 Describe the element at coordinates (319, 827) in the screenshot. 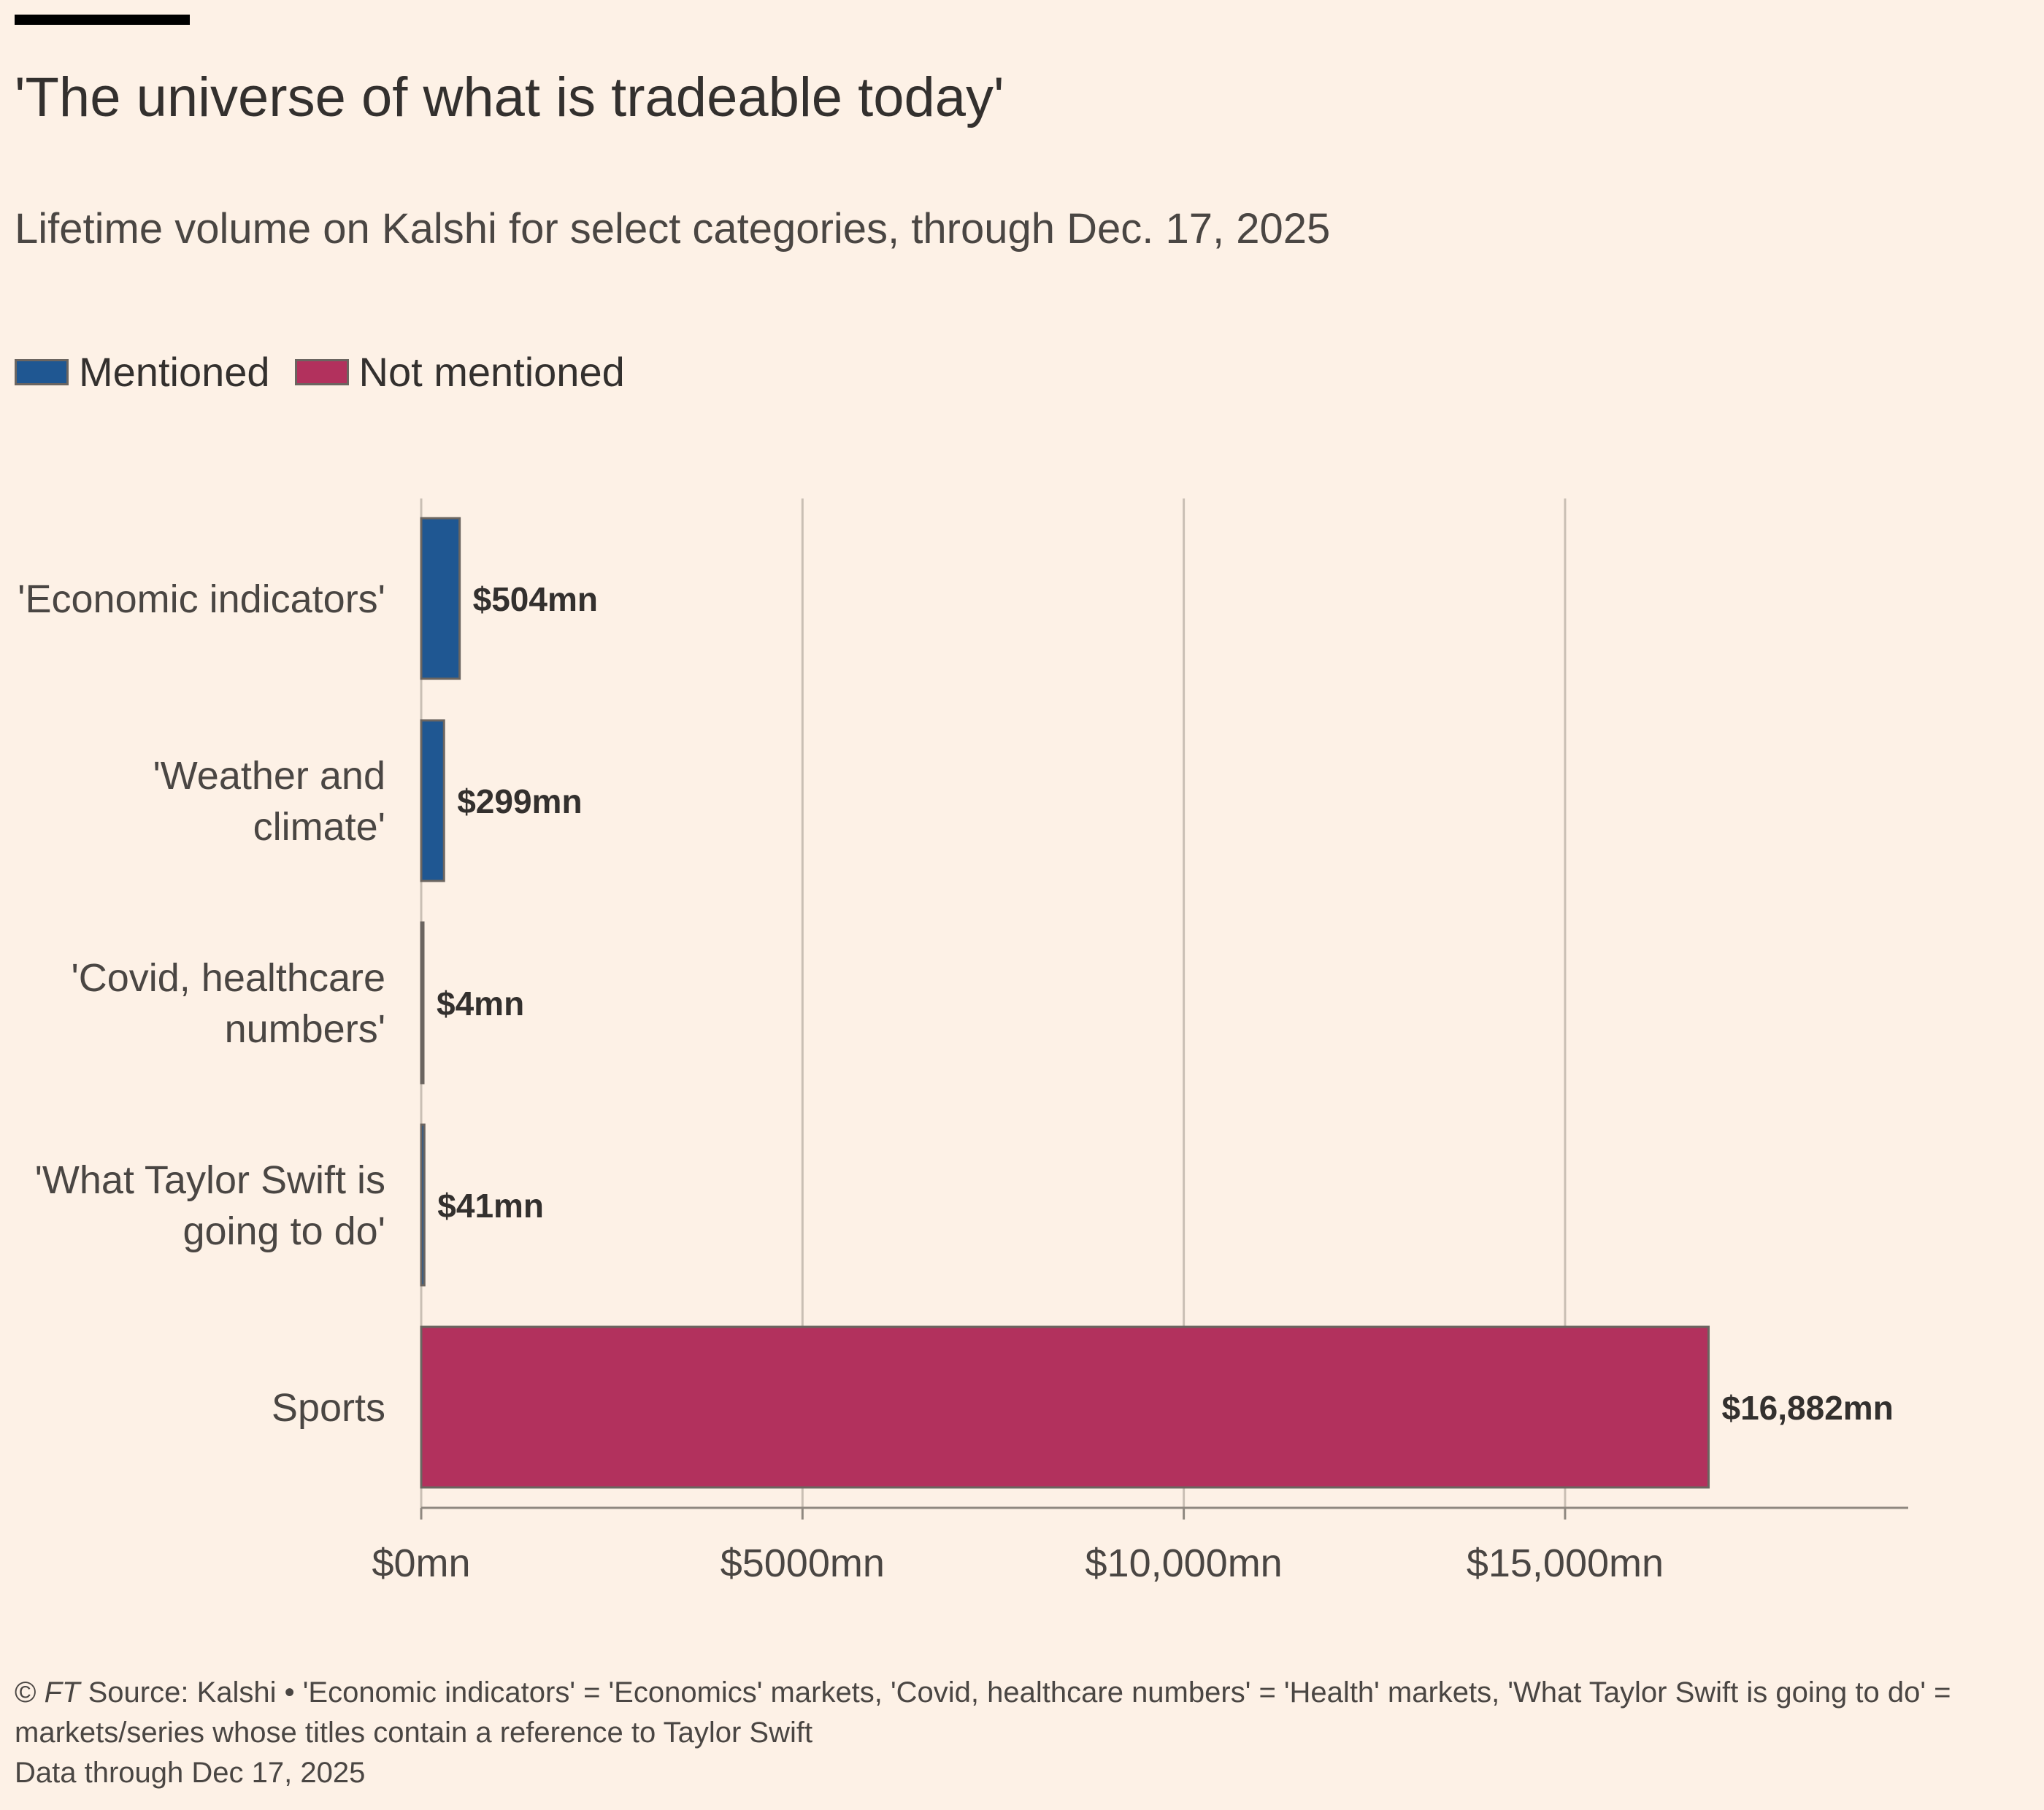

I see `category-label-line: climate'` at that location.